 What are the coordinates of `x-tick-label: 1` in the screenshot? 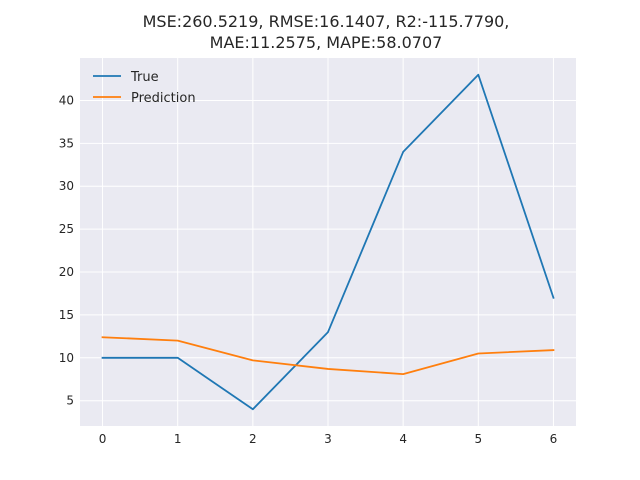 It's located at (178, 439).